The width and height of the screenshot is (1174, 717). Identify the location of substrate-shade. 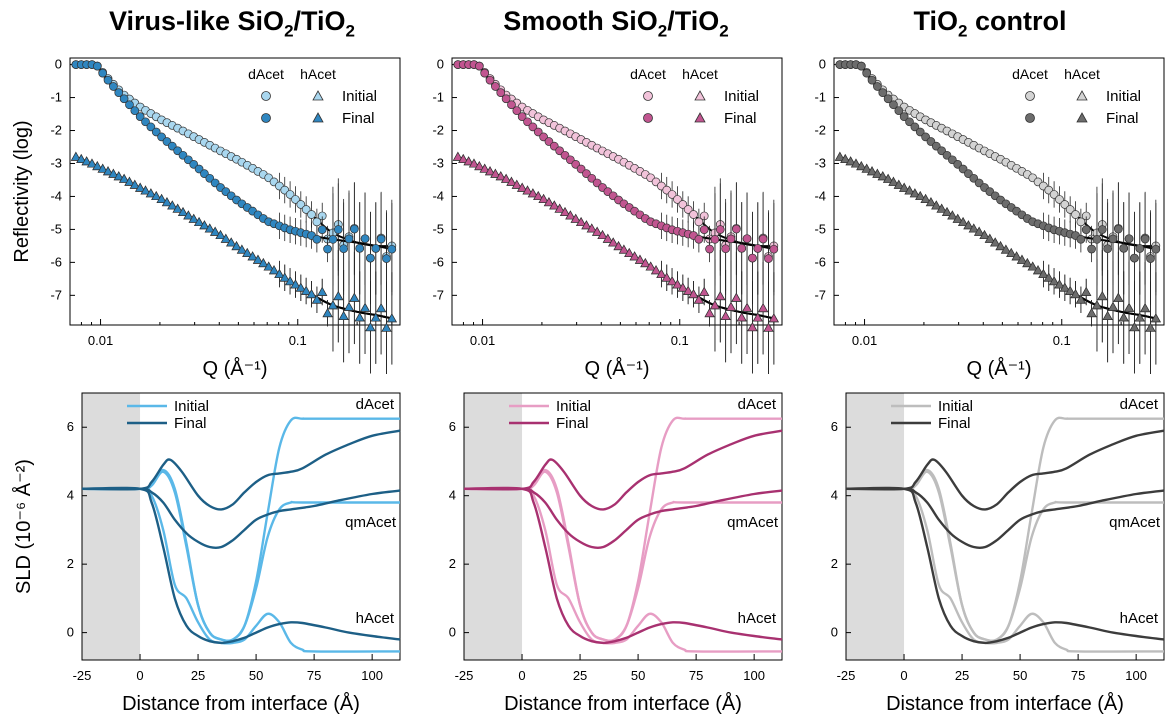
(111, 526).